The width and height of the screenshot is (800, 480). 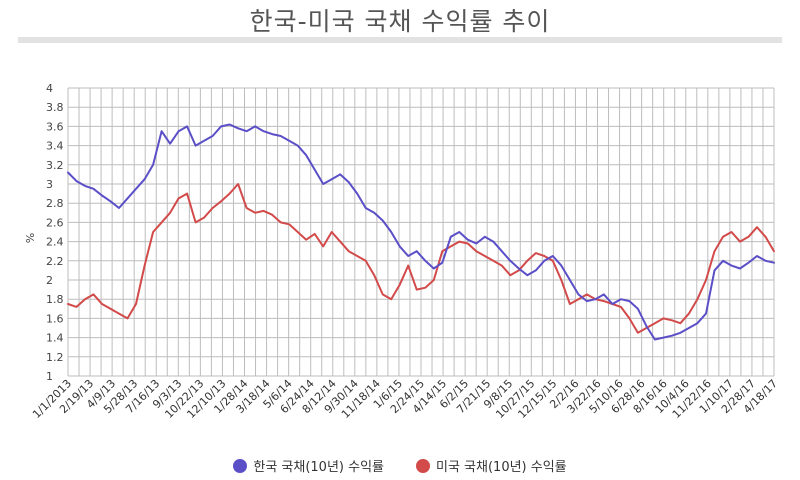 What do you see at coordinates (55, 338) in the screenshot?
I see `y-tick-label: 1.4` at bounding box center [55, 338].